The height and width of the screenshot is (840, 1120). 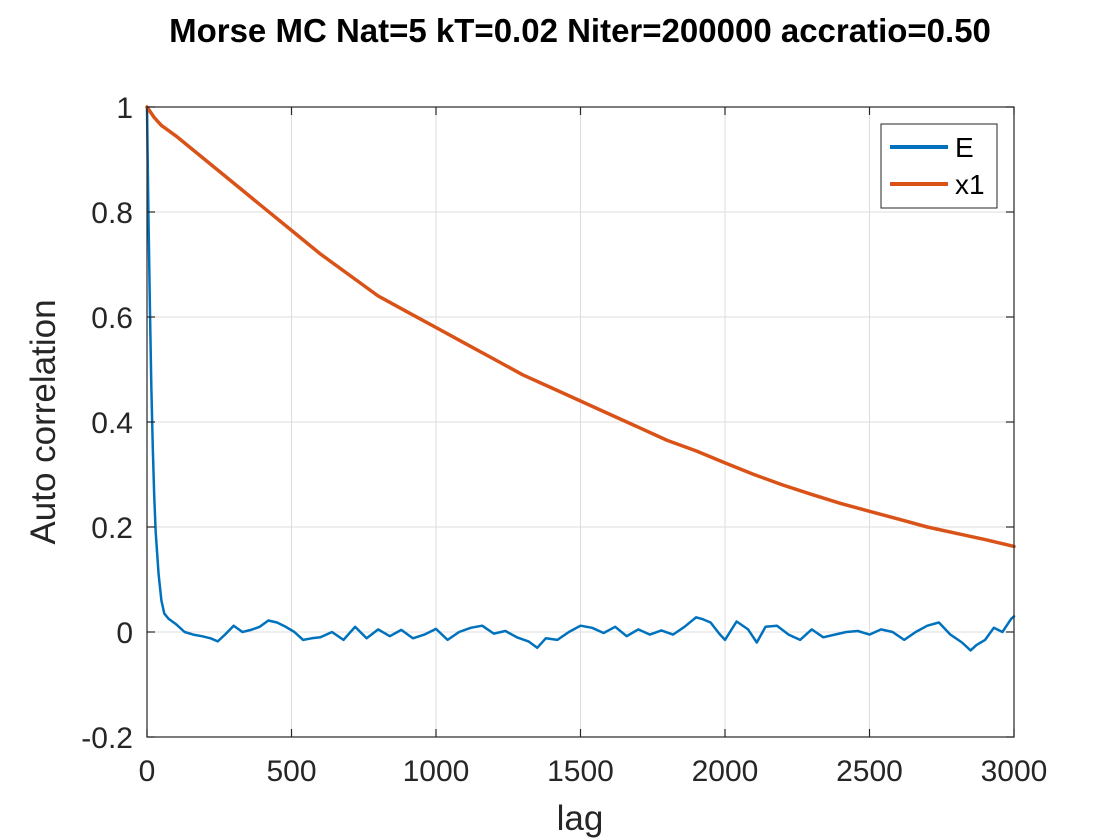 I want to click on x-tick-label: 3000, so click(x=1014, y=771).